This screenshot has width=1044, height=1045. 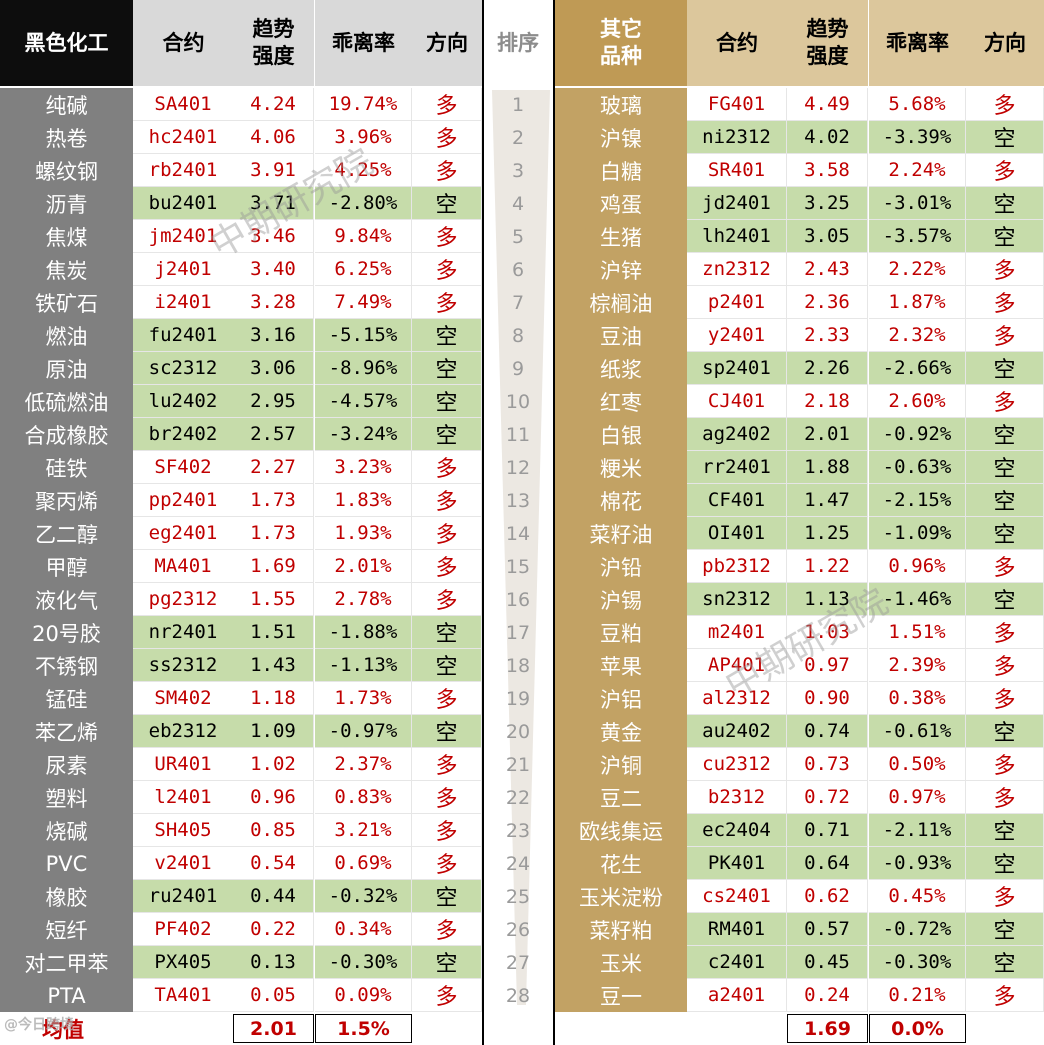 What do you see at coordinates (737, 368) in the screenshot?
I see `contract-code: sp2401` at bounding box center [737, 368].